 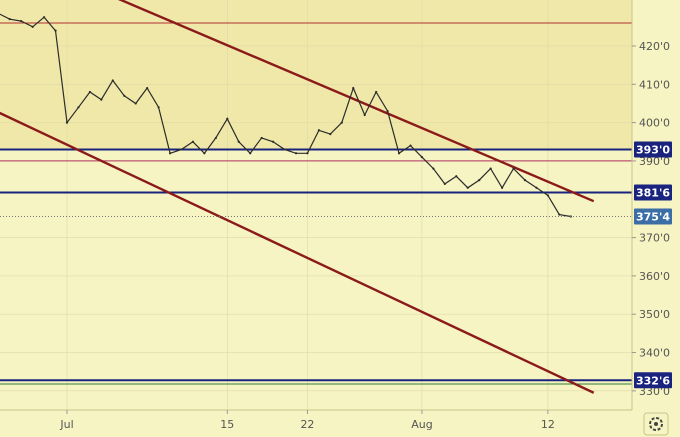 What do you see at coordinates (654, 161) in the screenshot?
I see `y-tick-label: 390'0` at bounding box center [654, 161].